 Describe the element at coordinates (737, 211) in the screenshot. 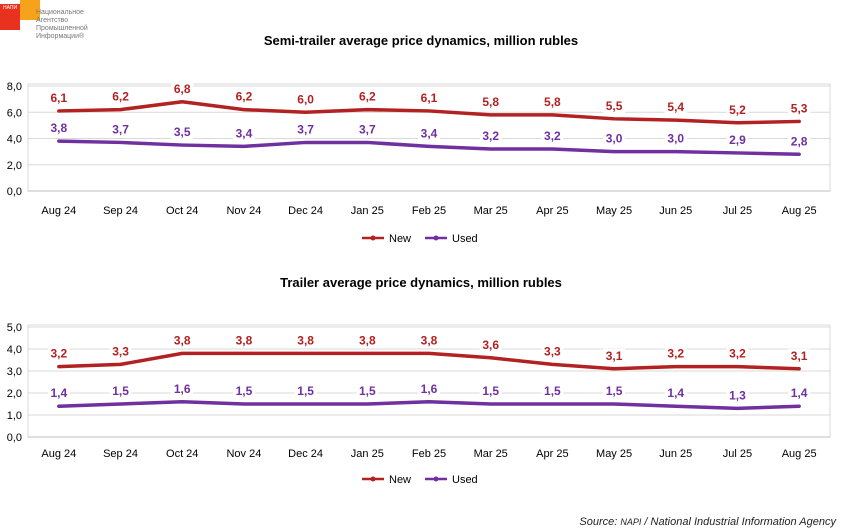

I see `x-tick-label: Jul 25` at that location.